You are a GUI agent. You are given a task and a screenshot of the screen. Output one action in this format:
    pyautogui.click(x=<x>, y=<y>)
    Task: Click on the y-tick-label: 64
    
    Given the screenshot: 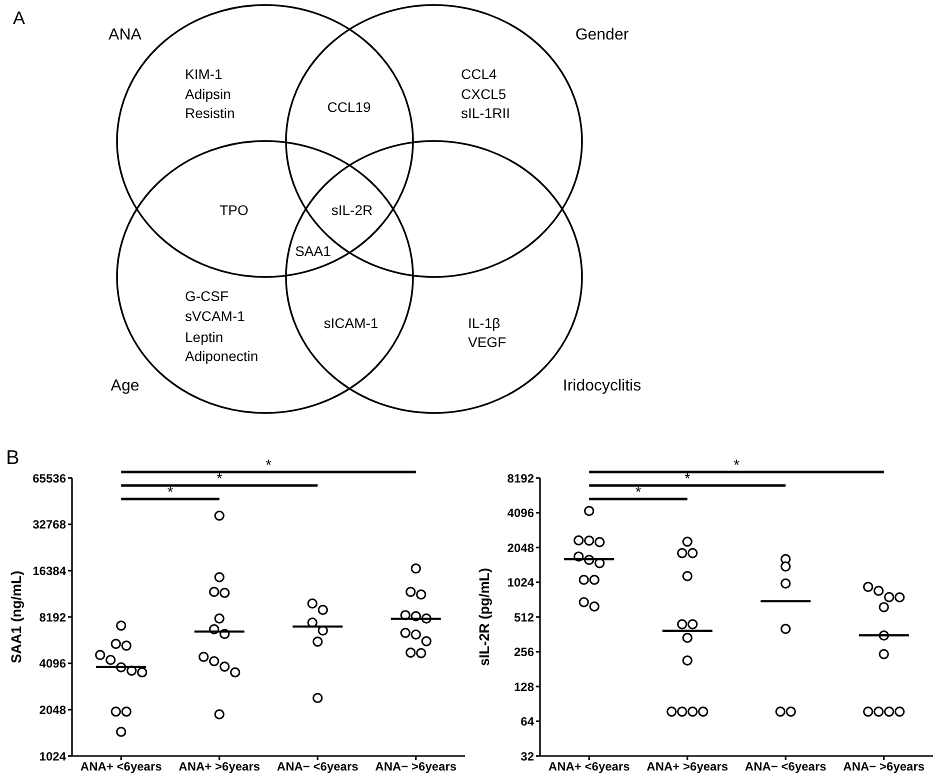 What is the action you would take?
    pyautogui.click(x=527, y=721)
    